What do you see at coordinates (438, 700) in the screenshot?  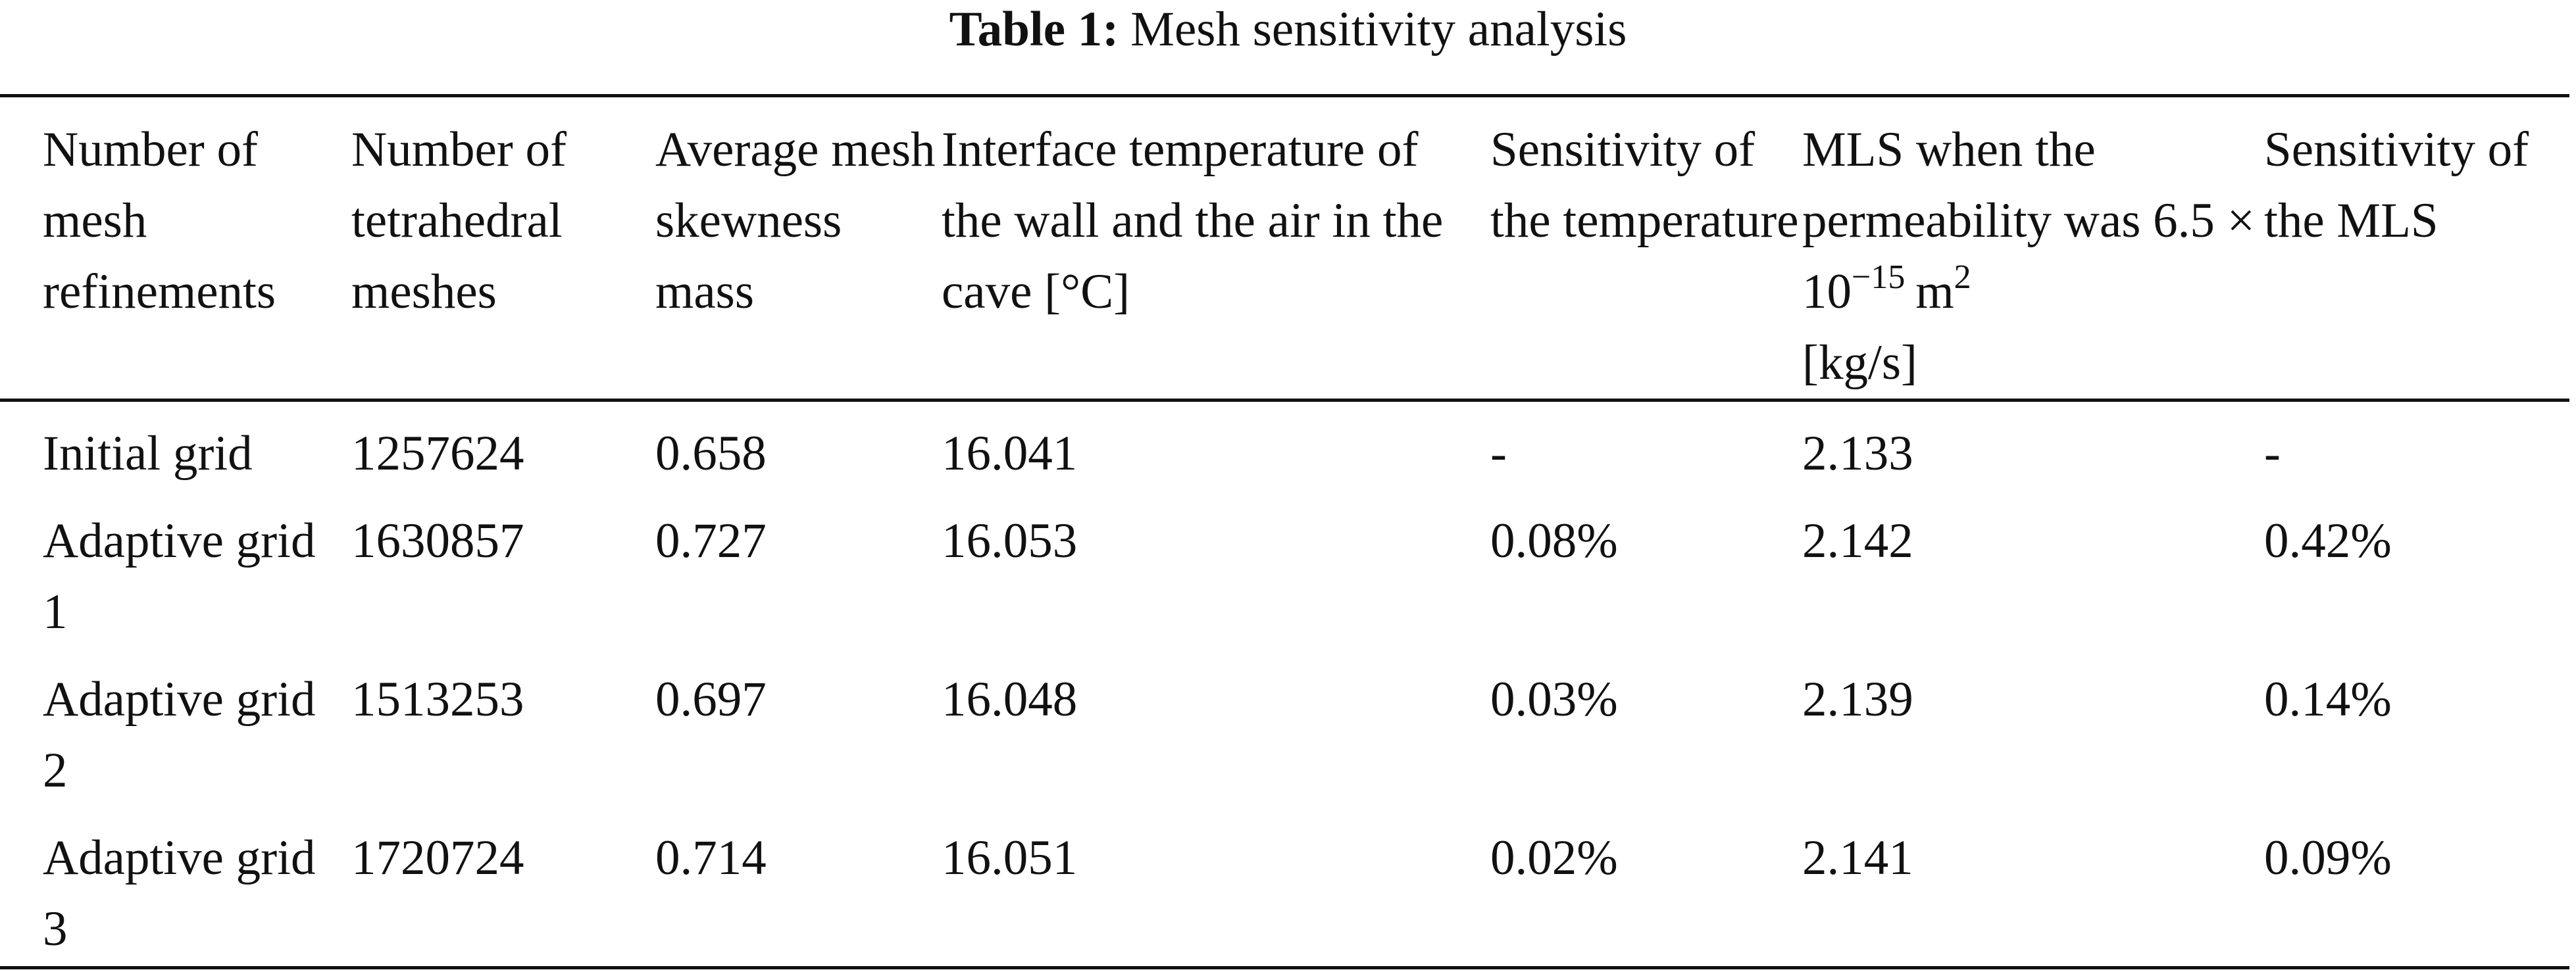 I see `table-cell: 1513253` at bounding box center [438, 700].